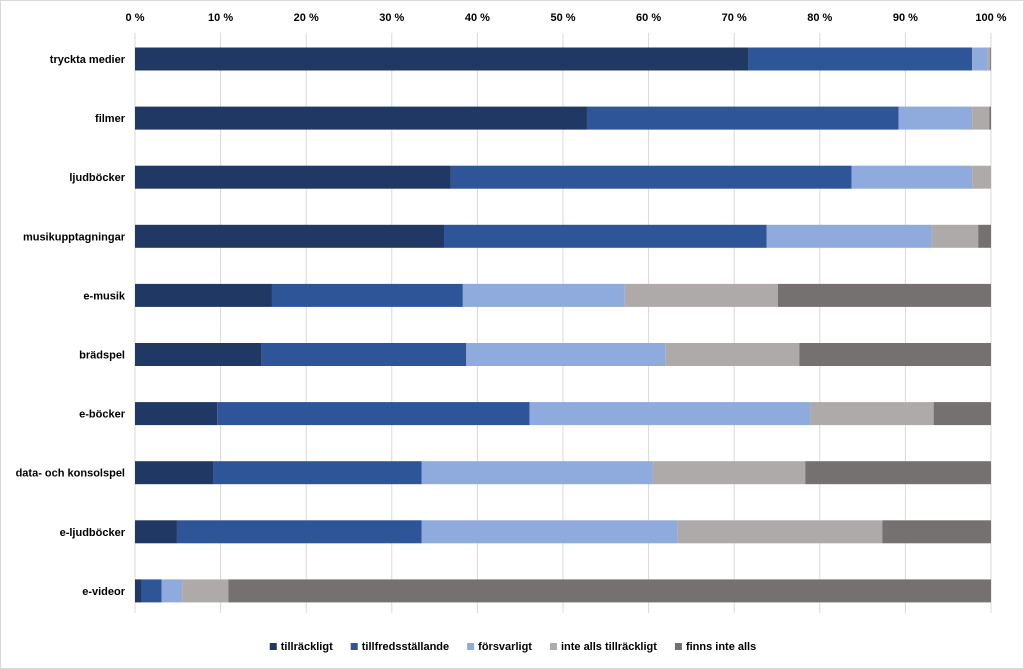  I want to click on x-tick-label: 30 %, so click(391, 18).